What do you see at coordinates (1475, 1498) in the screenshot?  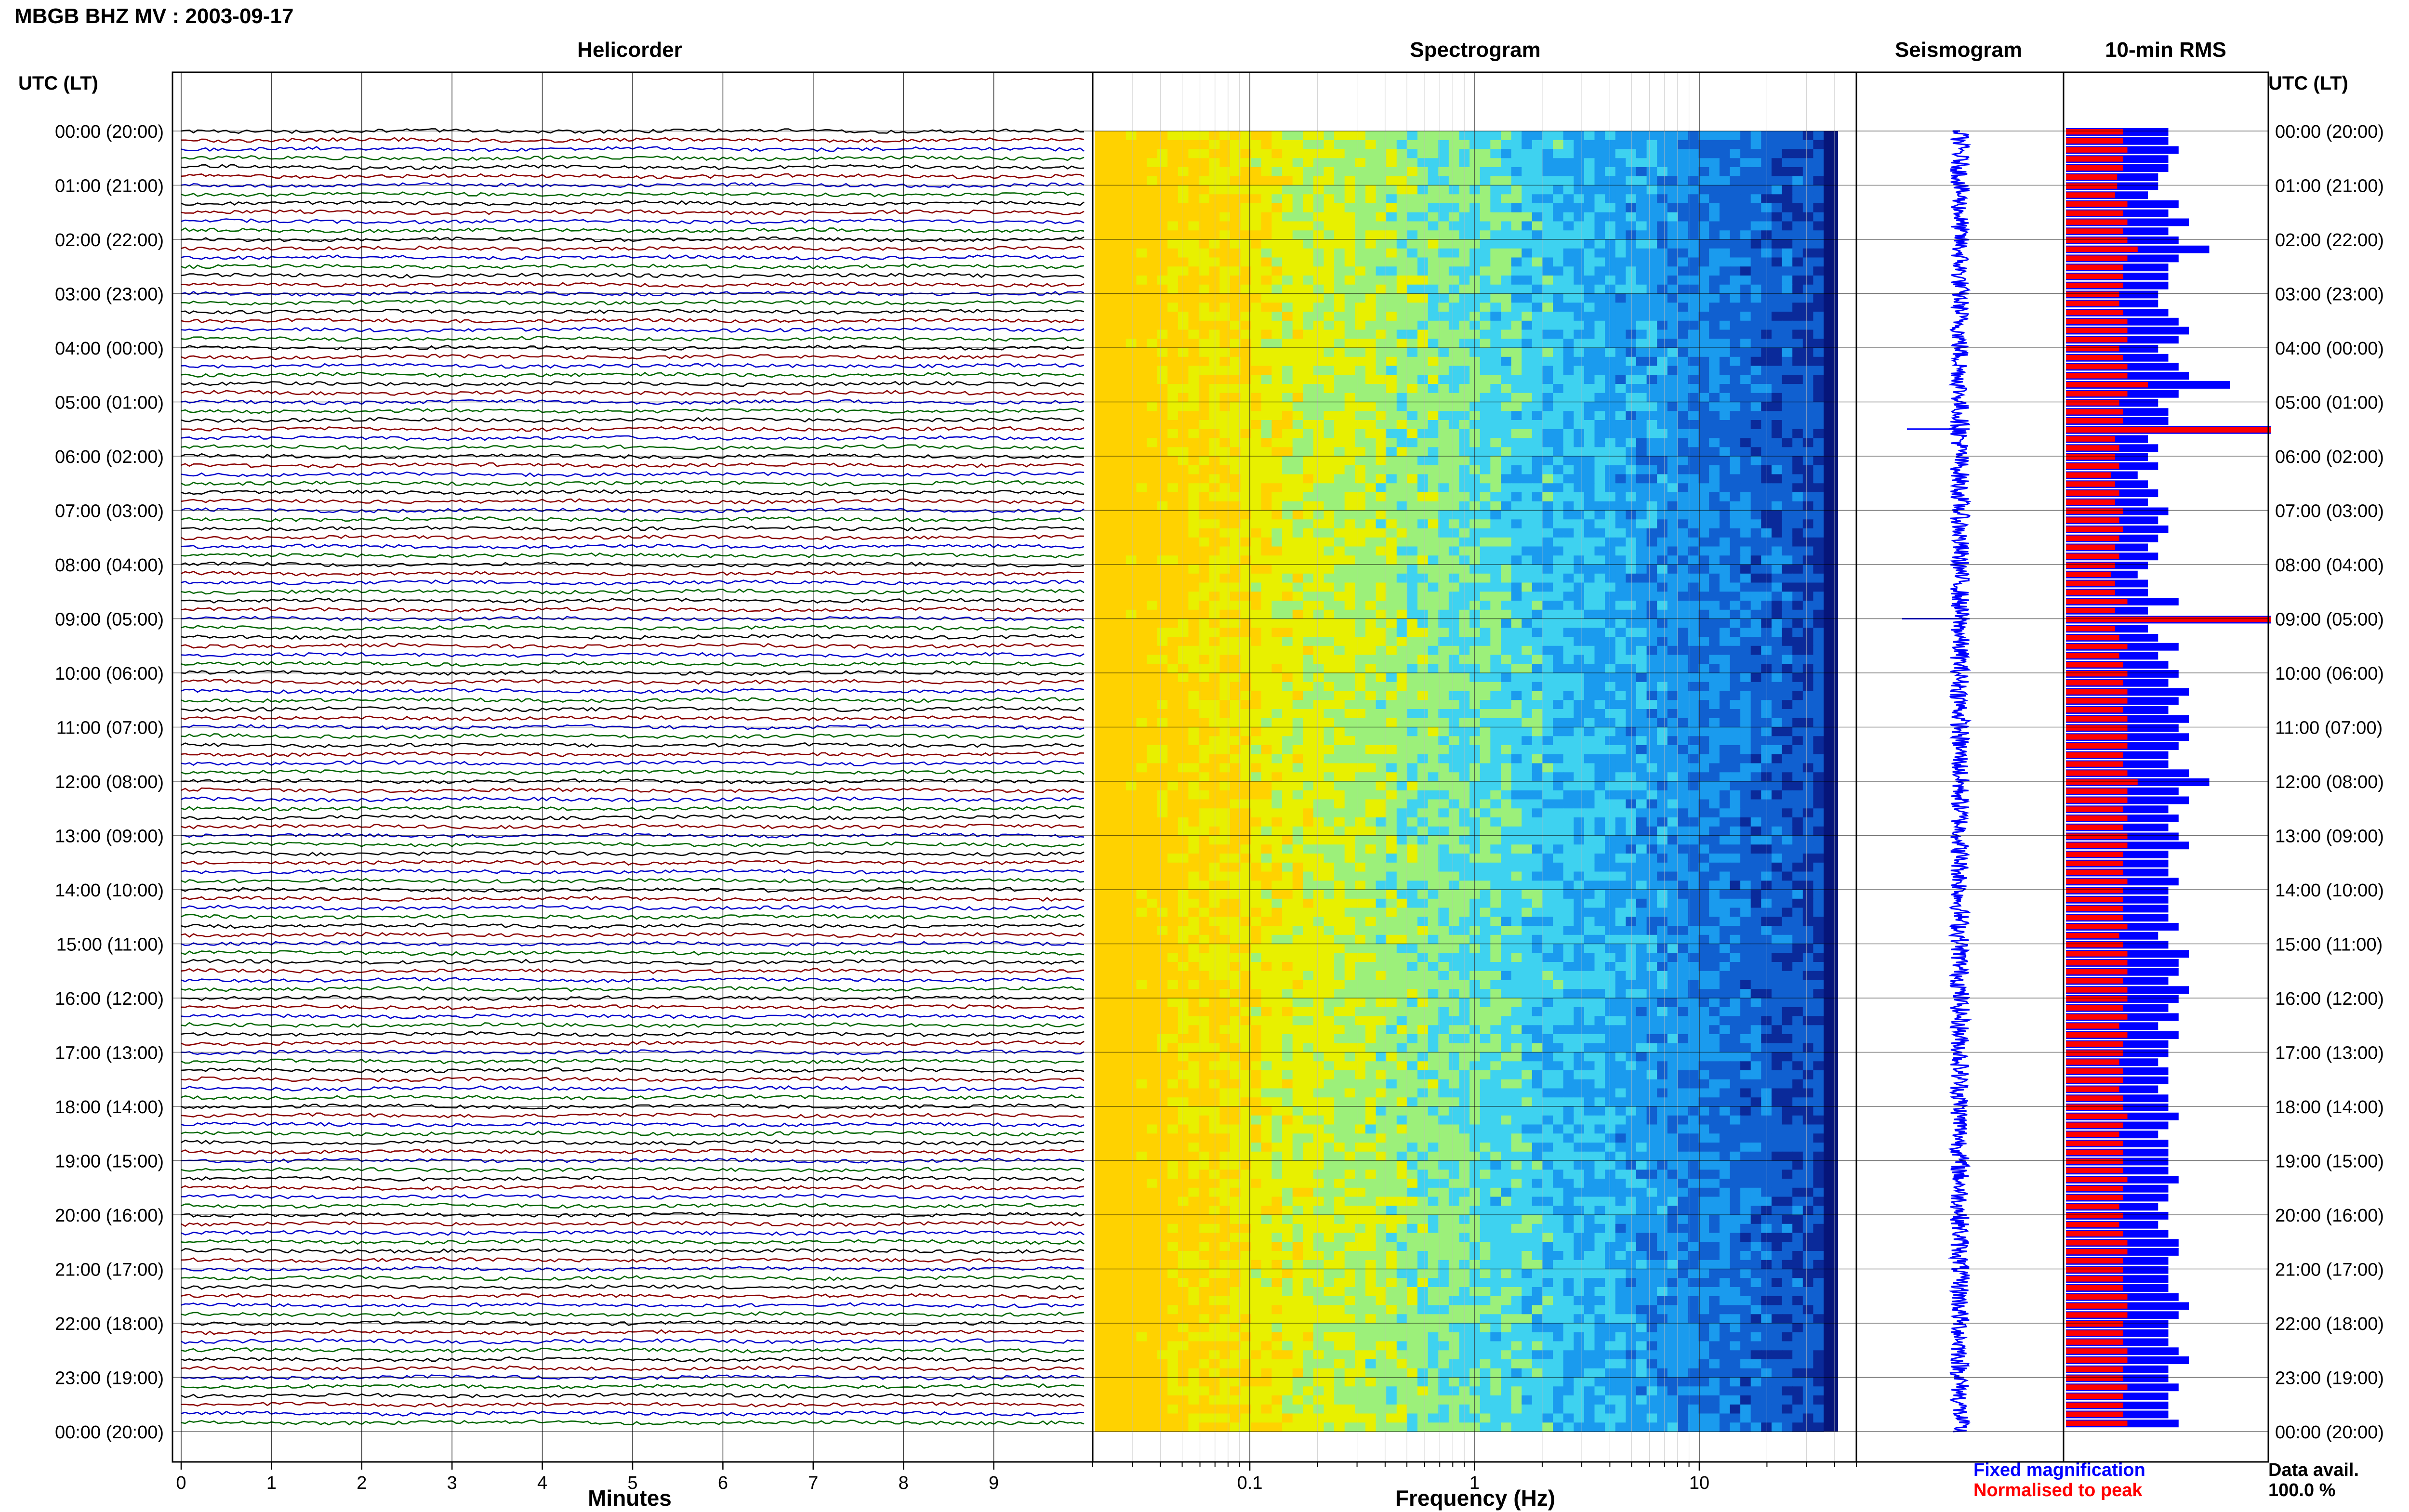 I see `spectrogram-x-axis-label: Frequency (Hz)` at bounding box center [1475, 1498].